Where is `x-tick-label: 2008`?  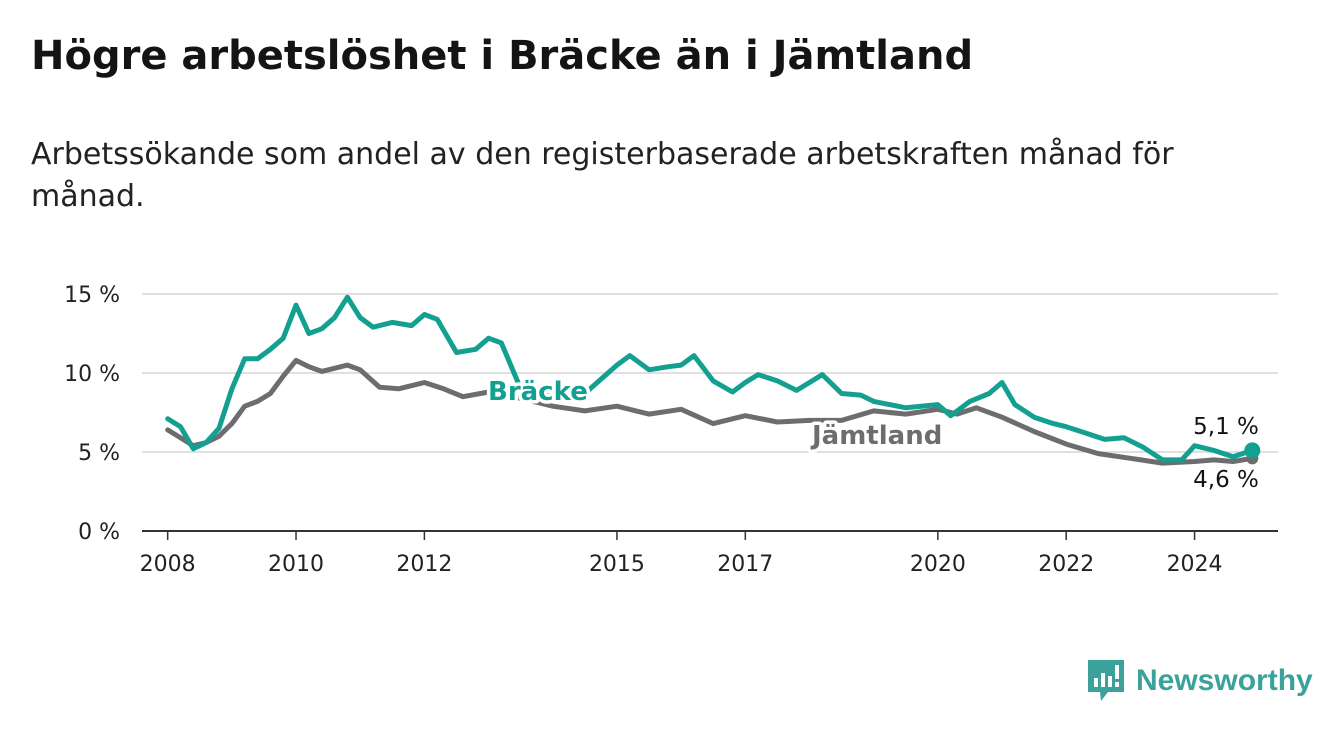 x-tick-label: 2008 is located at coordinates (168, 564).